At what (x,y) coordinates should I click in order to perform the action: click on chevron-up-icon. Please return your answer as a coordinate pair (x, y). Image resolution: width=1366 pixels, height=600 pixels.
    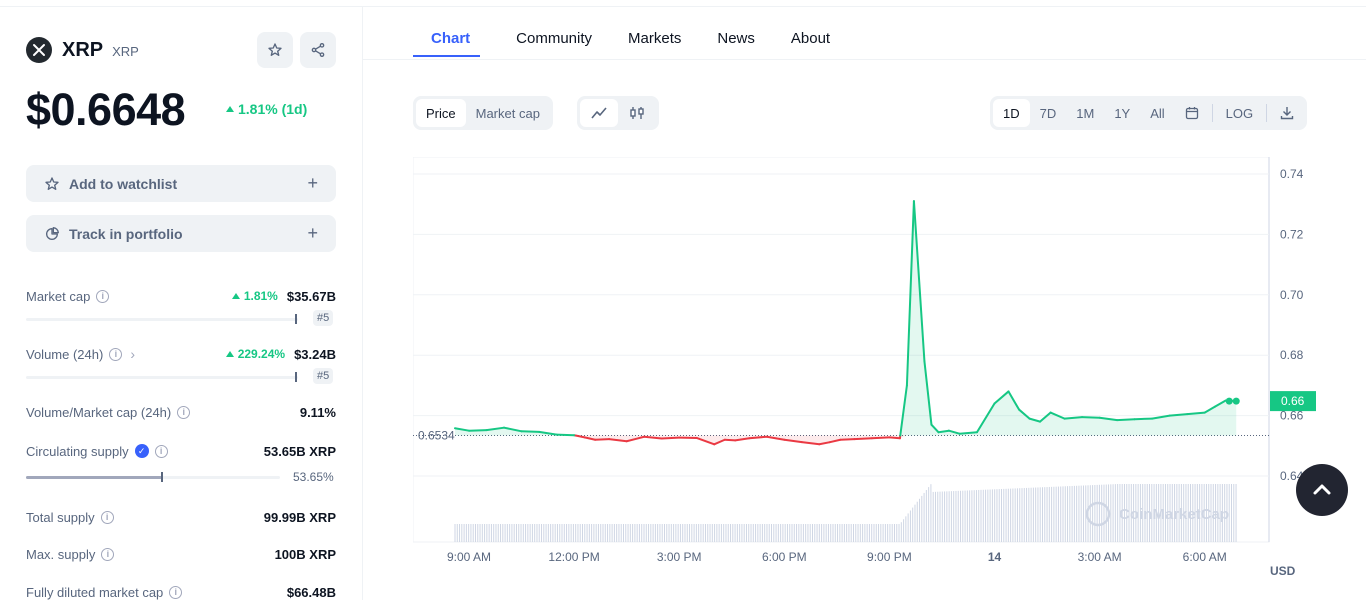
    Looking at the image, I should click on (1322, 489).